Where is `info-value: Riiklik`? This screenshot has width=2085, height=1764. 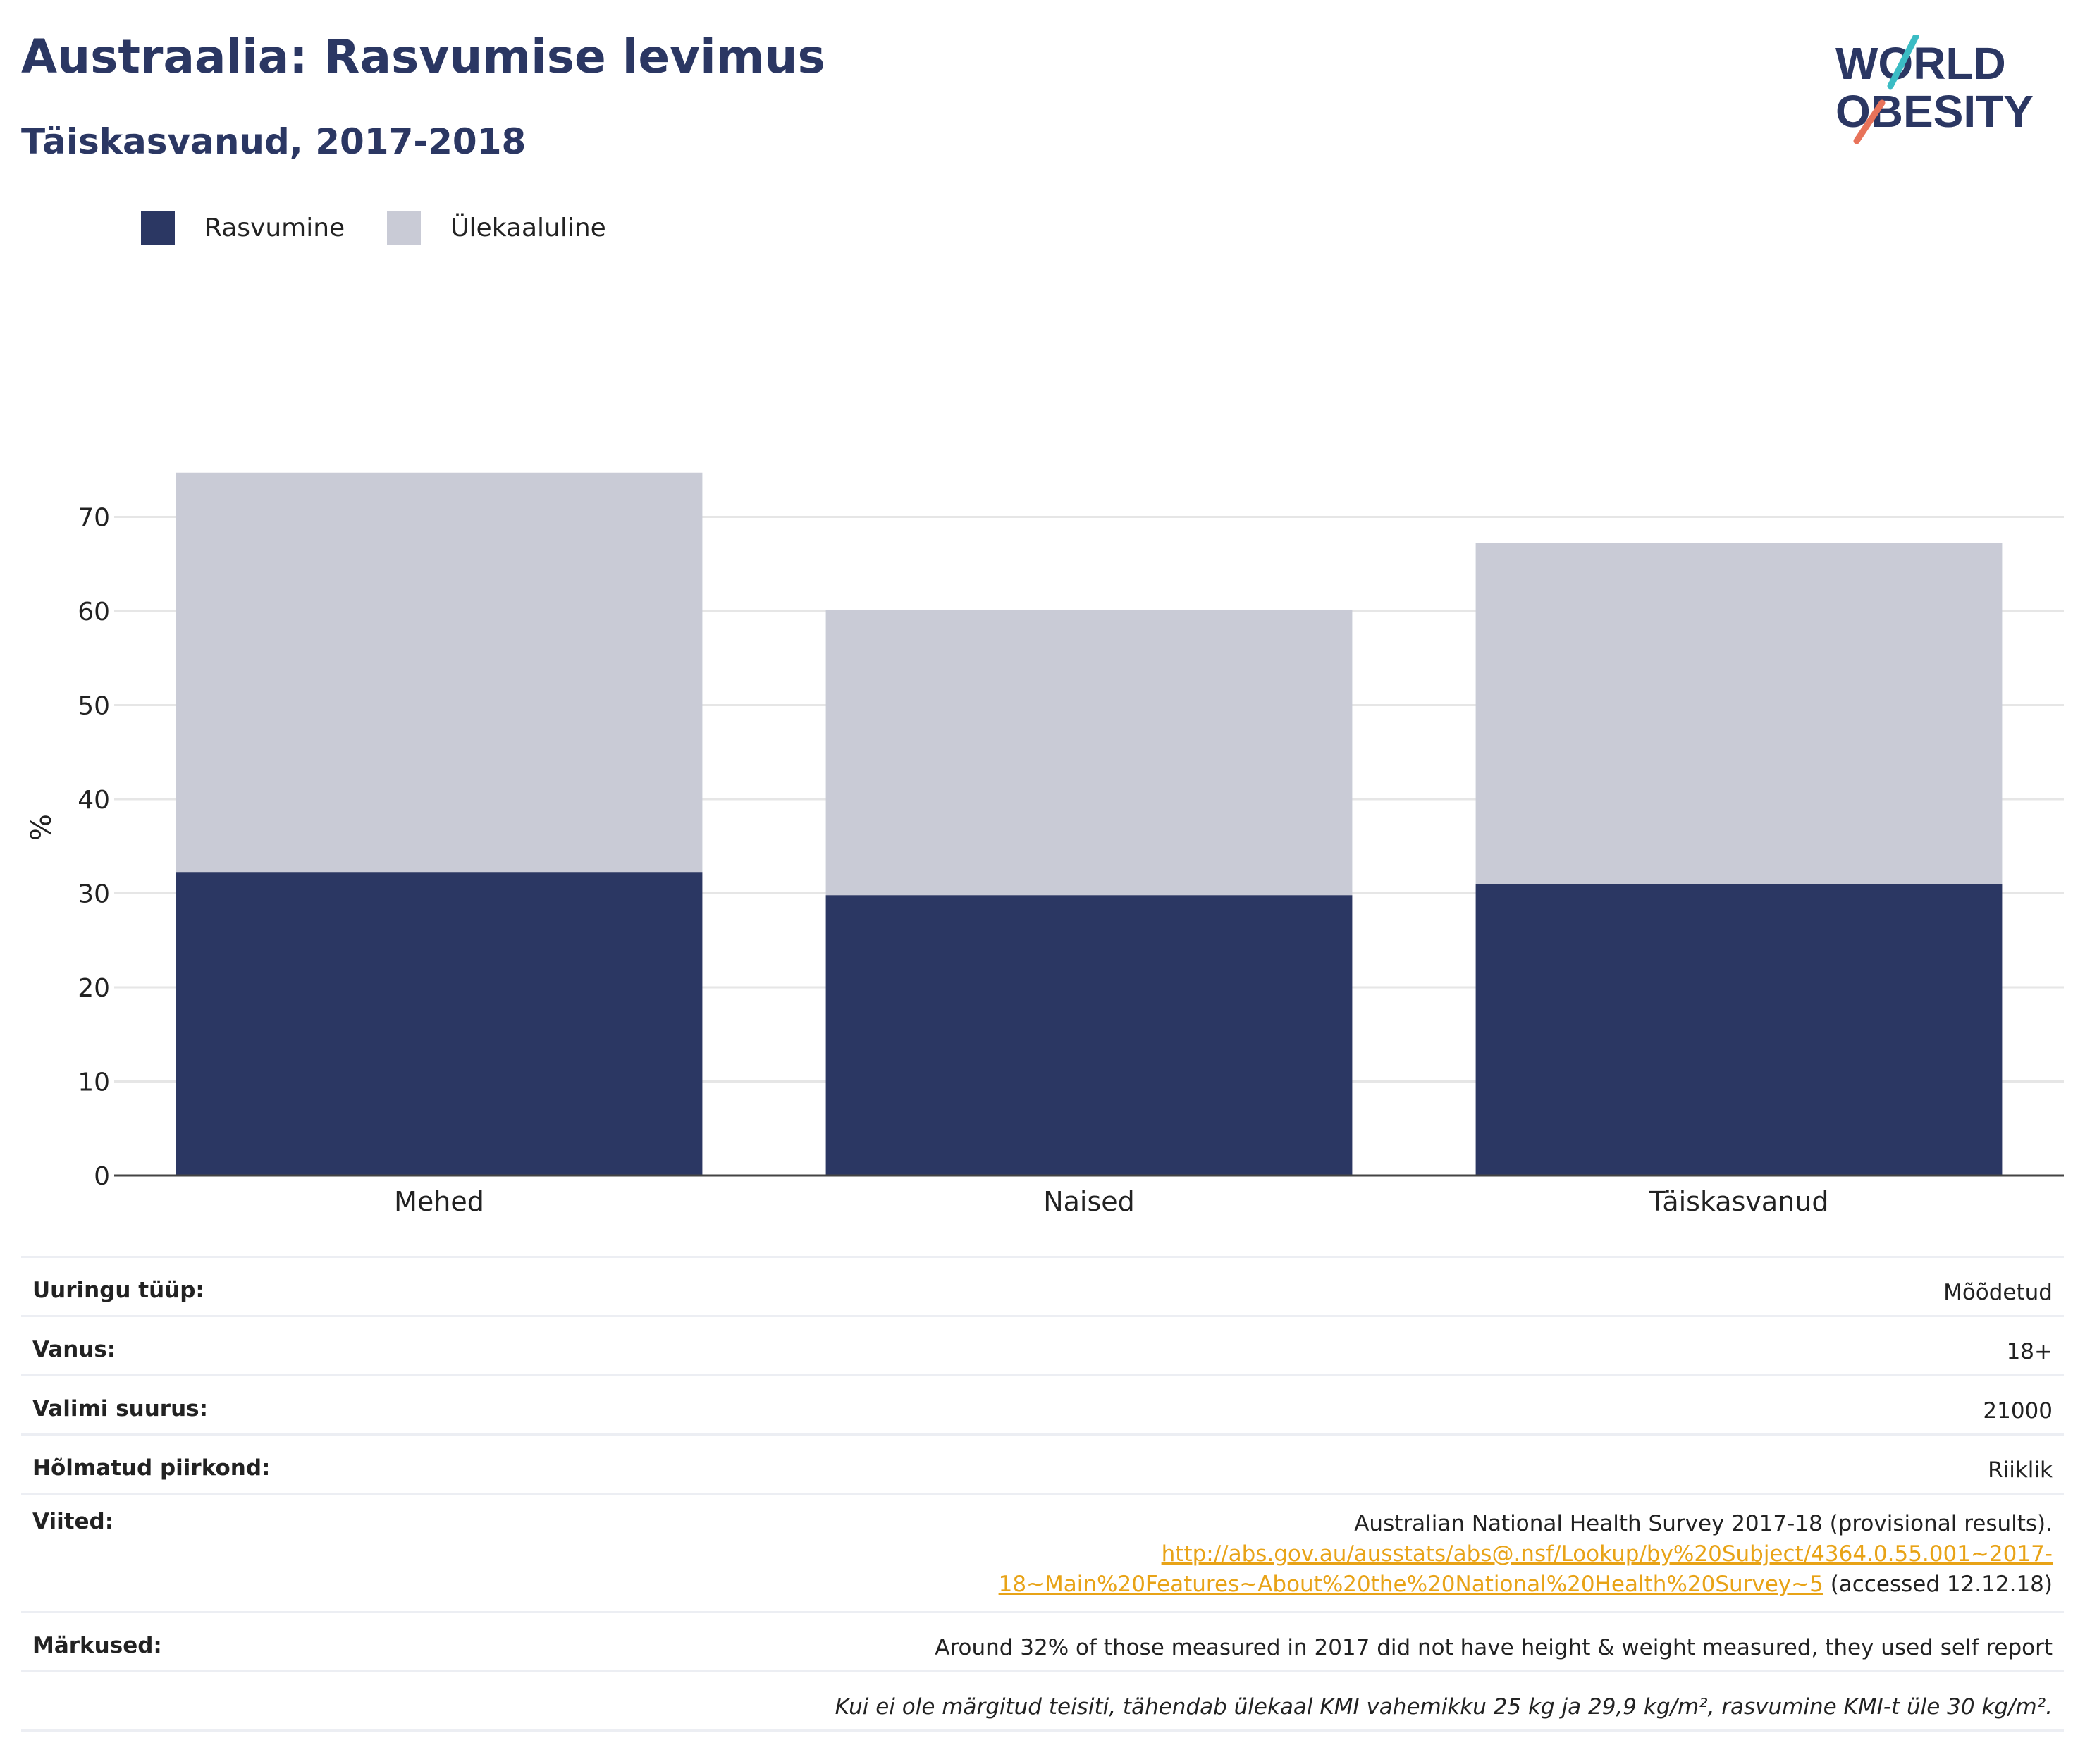 info-value: Riiklik is located at coordinates (2020, 1470).